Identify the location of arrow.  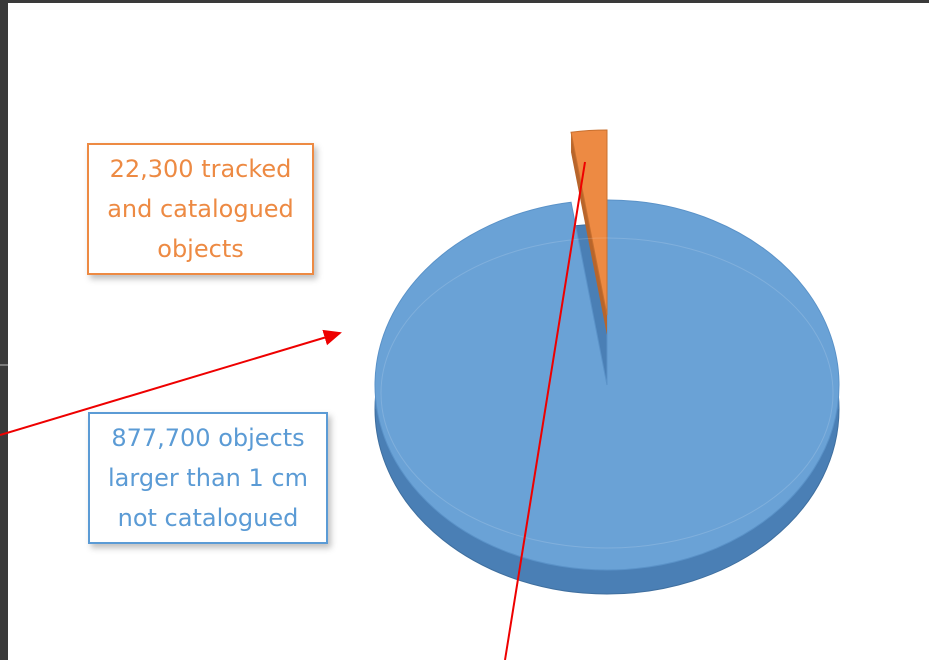
(171, 382).